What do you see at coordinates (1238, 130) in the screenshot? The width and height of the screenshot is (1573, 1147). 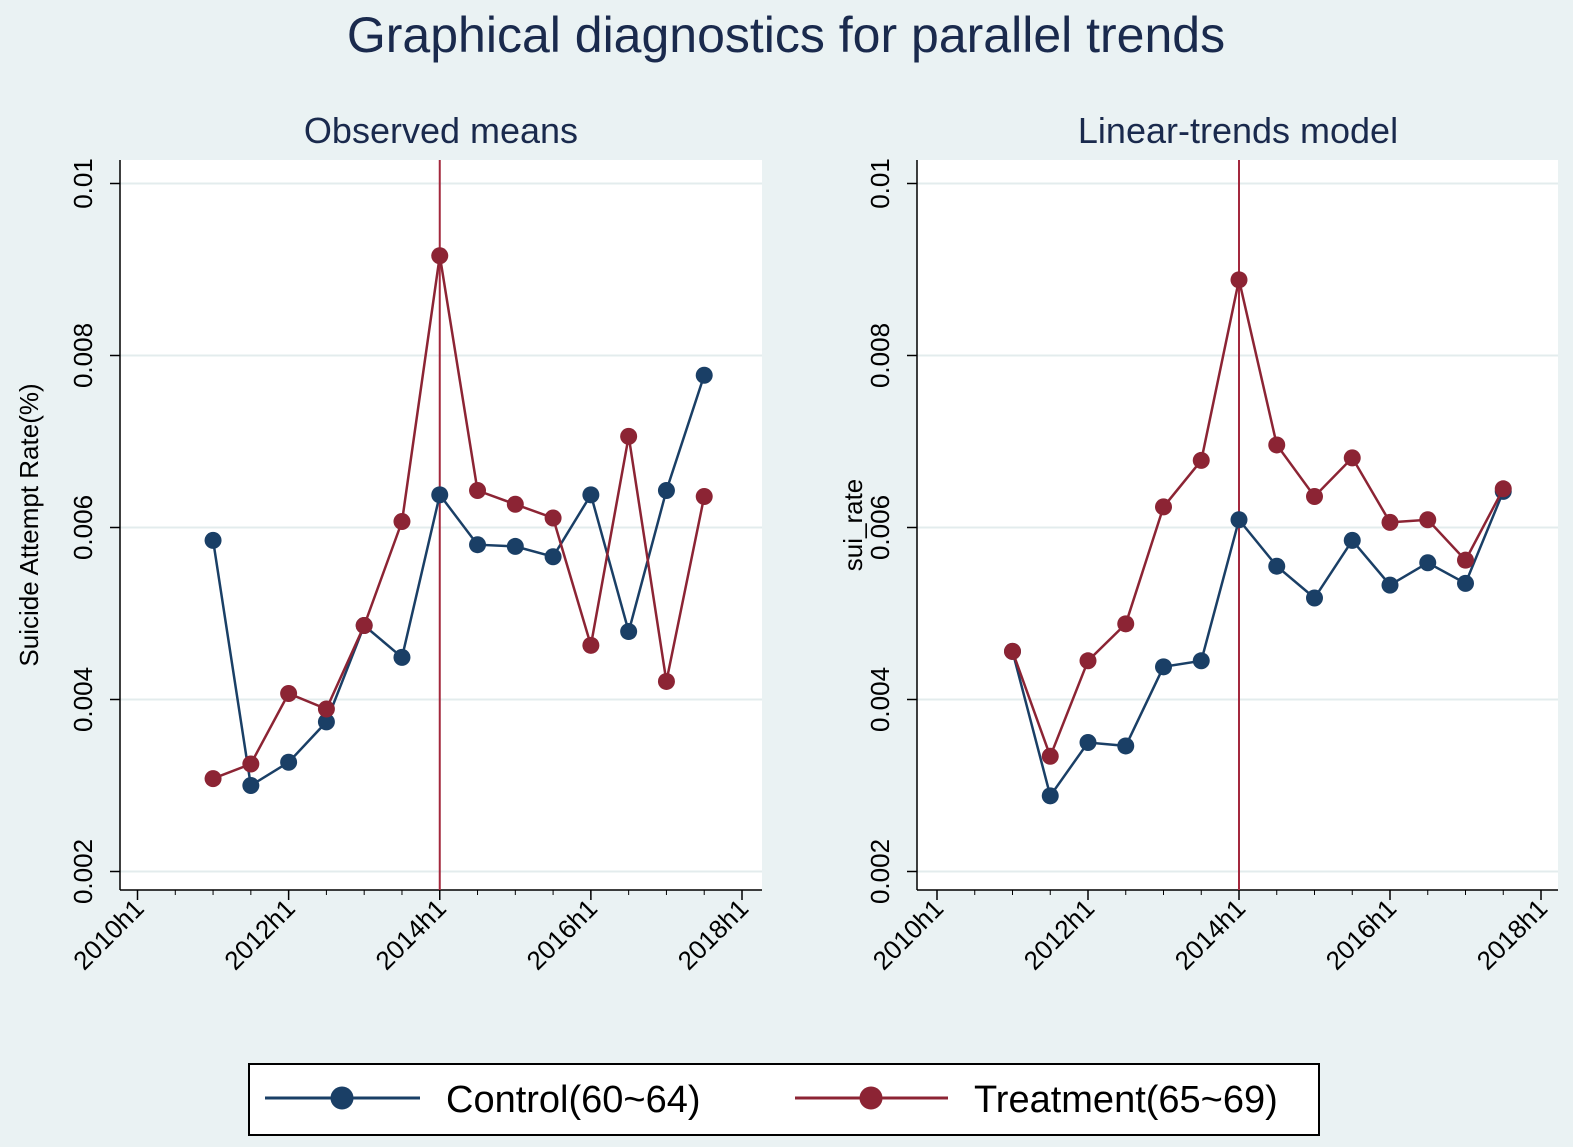 I see `panel-title: Linear-trends model` at bounding box center [1238, 130].